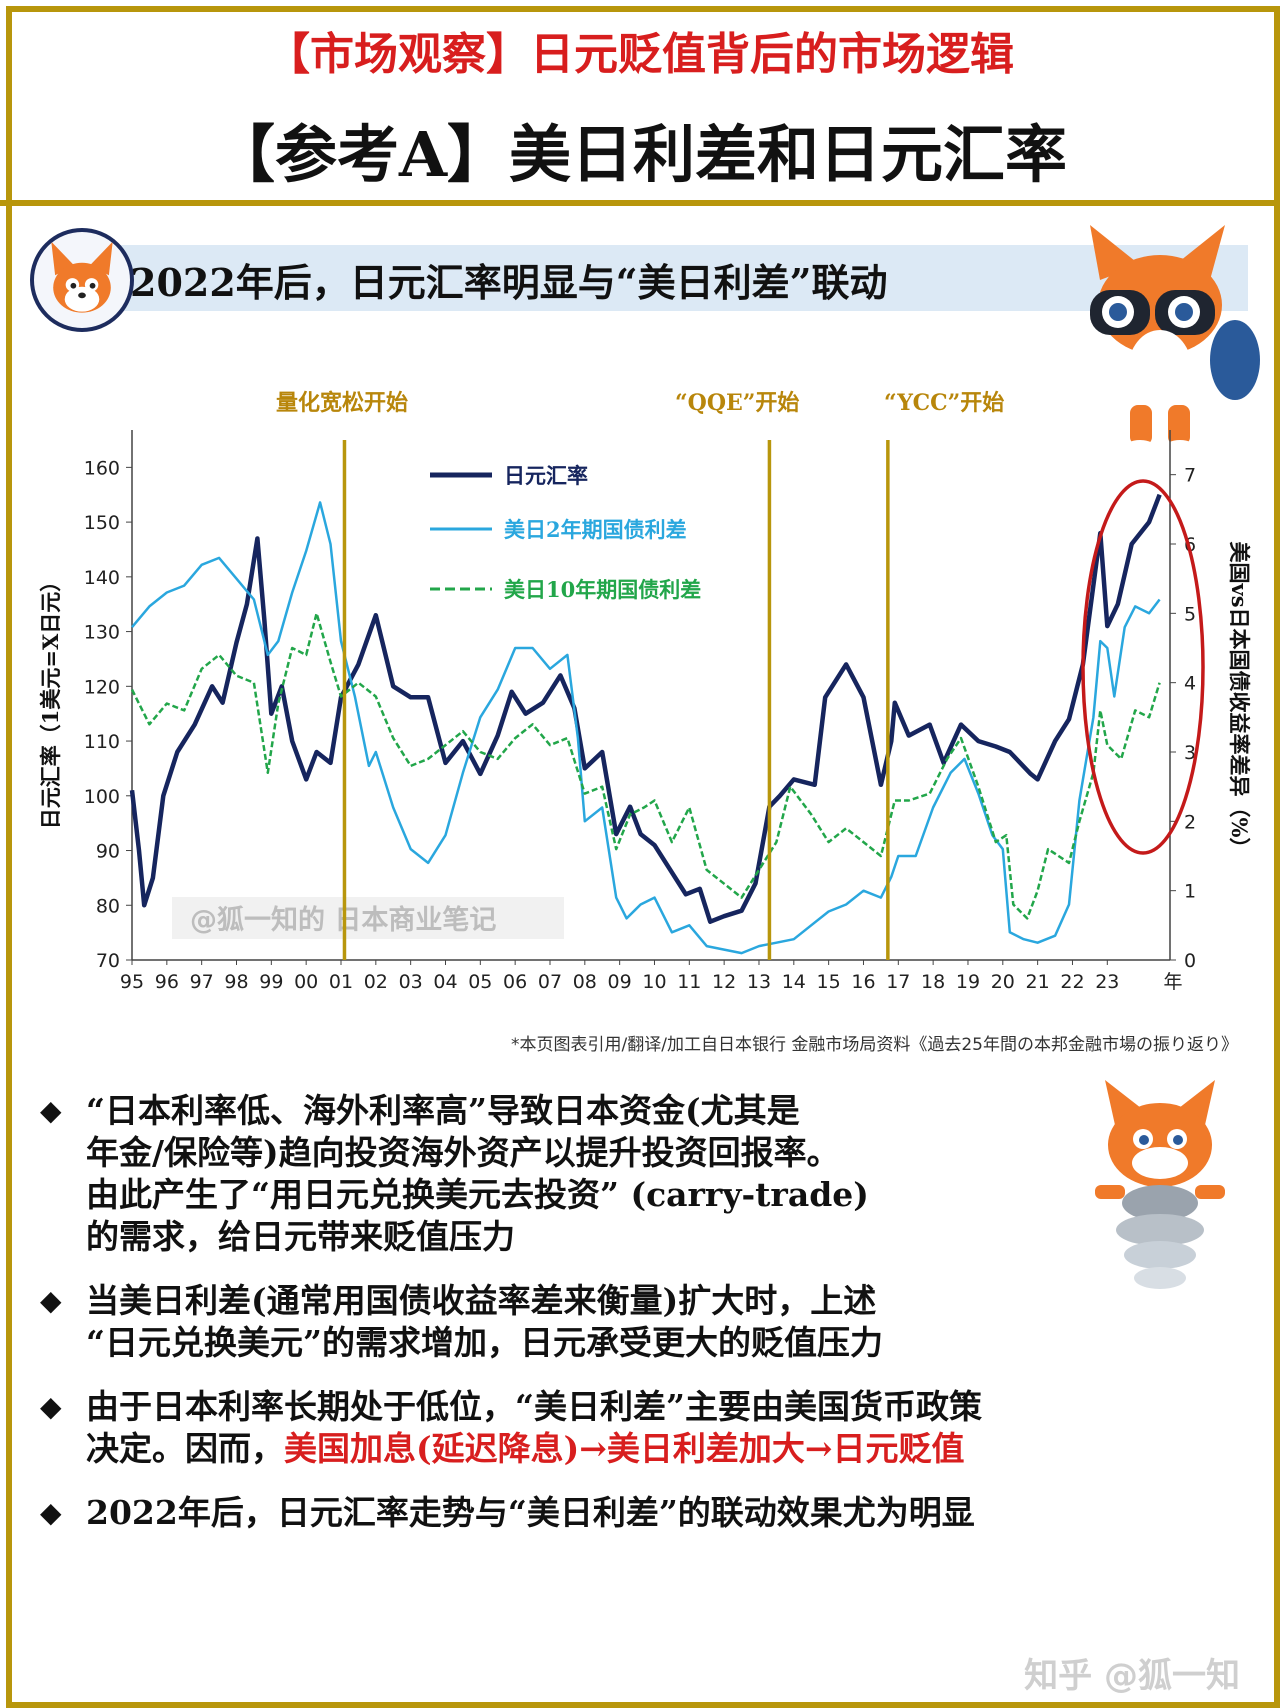 The image size is (1280, 1708). What do you see at coordinates (102, 797) in the screenshot?
I see `y-tick-label: 100` at bounding box center [102, 797].